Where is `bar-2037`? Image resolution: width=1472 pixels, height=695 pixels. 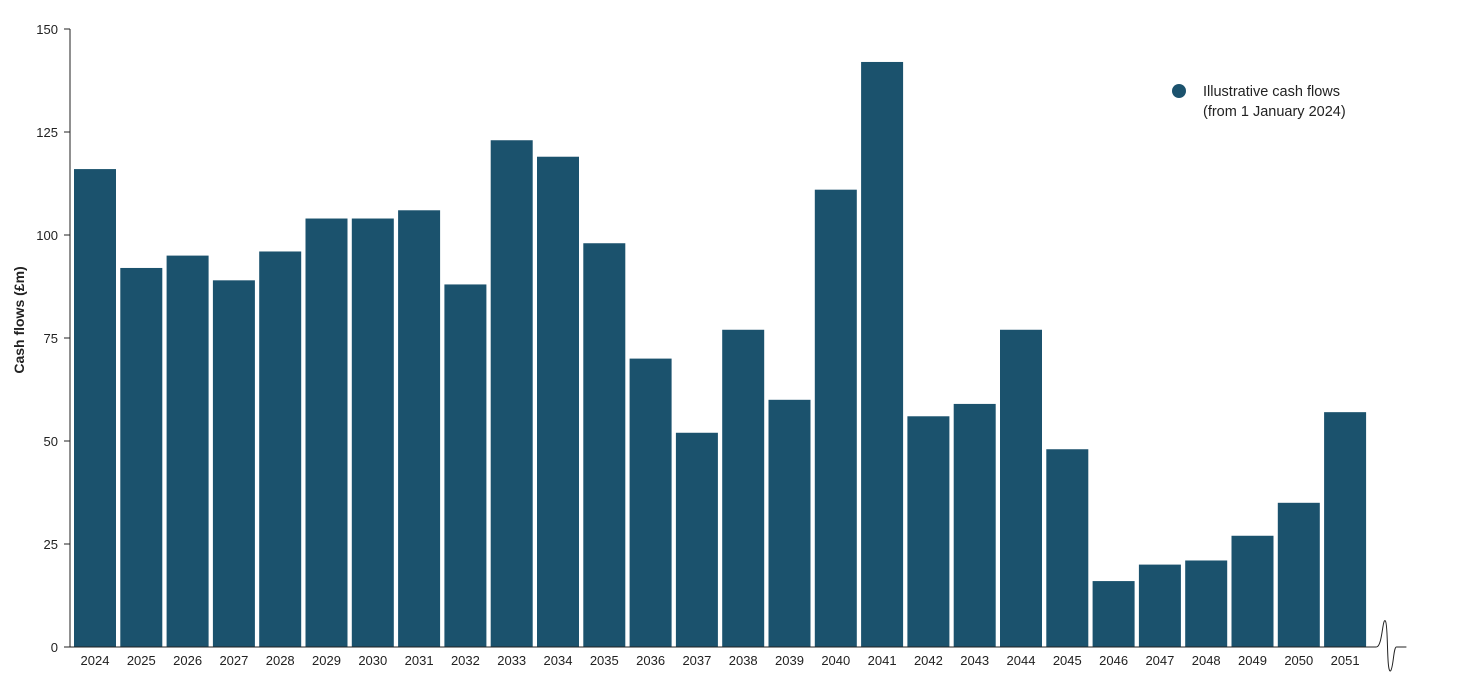 bar-2037 is located at coordinates (696, 539).